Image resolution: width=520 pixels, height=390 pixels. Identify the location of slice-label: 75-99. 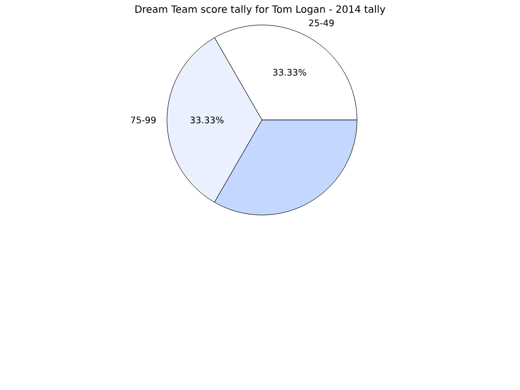
(143, 120).